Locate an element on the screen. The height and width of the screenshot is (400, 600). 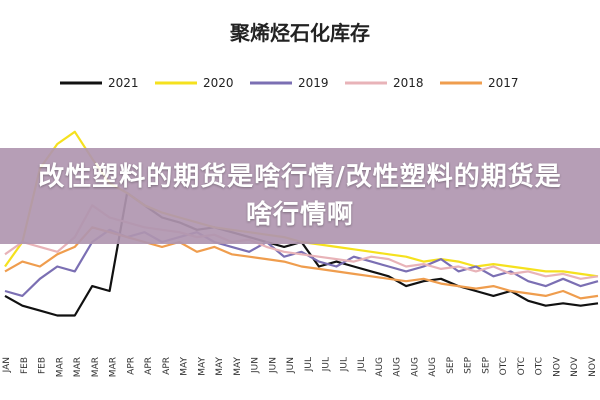
legend-label-2018: 2018 is located at coordinates (408, 83).